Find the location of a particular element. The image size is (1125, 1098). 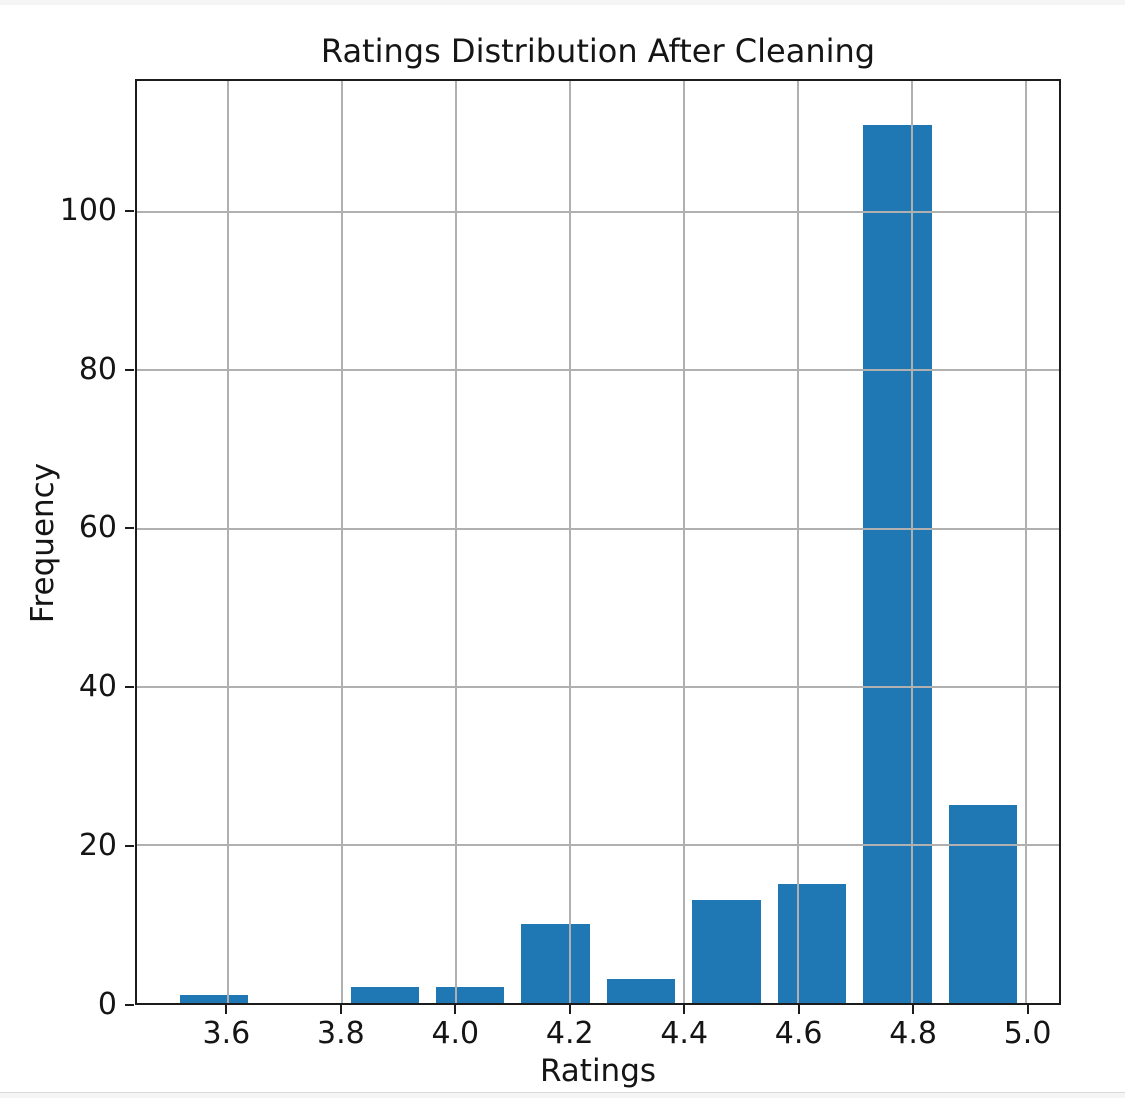

page-bottom-strip is located at coordinates (562, 1095).